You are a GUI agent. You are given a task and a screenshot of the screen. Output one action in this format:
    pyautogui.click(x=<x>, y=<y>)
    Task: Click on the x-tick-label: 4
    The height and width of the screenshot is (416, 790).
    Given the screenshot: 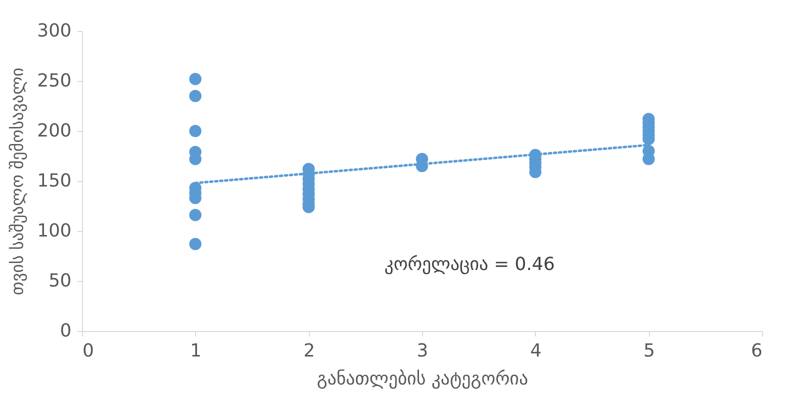 What is the action you would take?
    pyautogui.click(x=536, y=351)
    